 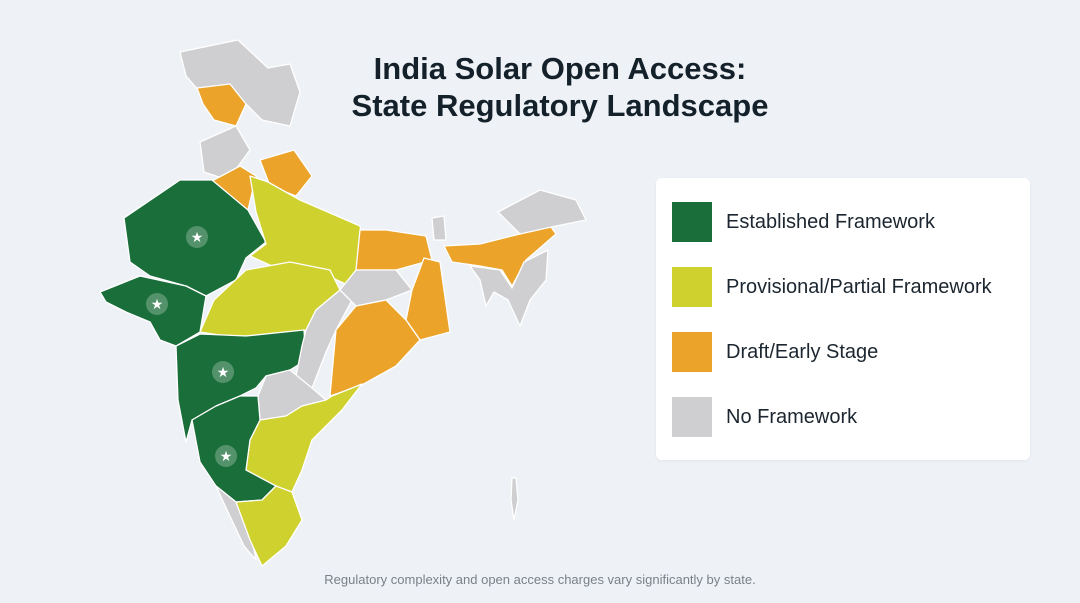 I want to click on legend-item-provisional: Provisional/Partial Framework, so click(x=832, y=287).